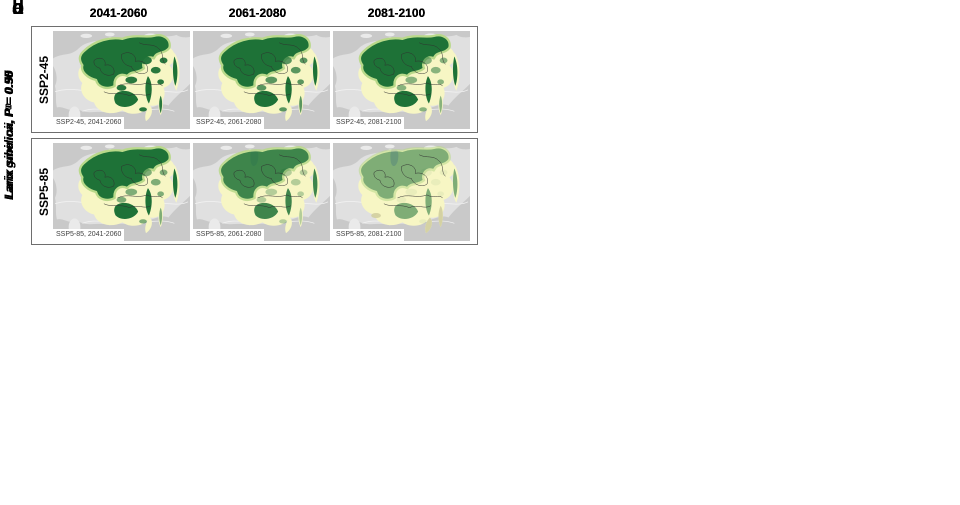 Image resolution: width=960 pixels, height=505 pixels. Describe the element at coordinates (229, 235) in the screenshot. I see `map-scenario-tag: SSP5-85, 2061-2080` at that location.